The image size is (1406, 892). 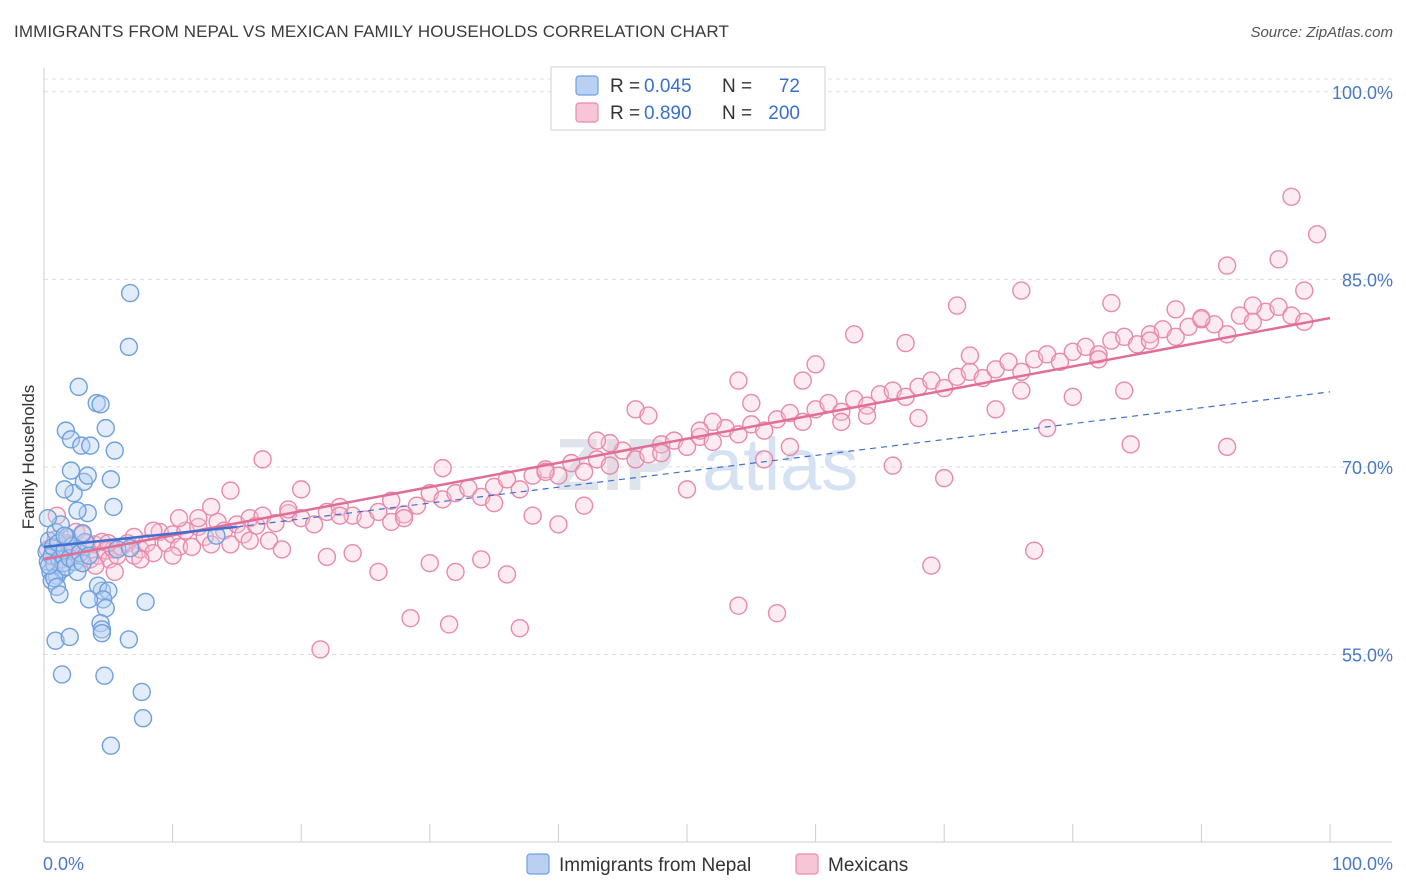 What do you see at coordinates (807, 864) in the screenshot?
I see `legend-swatch-mexicans` at bounding box center [807, 864].